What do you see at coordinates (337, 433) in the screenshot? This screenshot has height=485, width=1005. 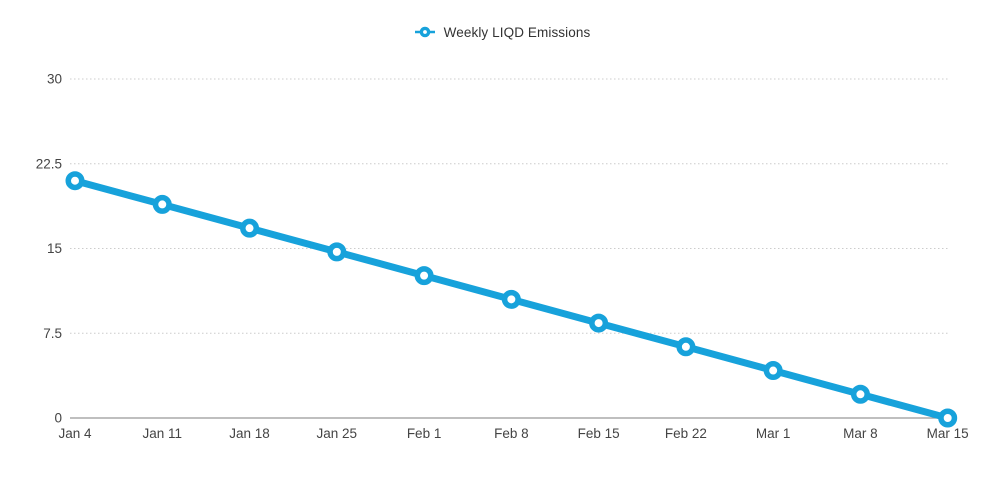 I see `x-tick-label: Jan 25` at bounding box center [337, 433].